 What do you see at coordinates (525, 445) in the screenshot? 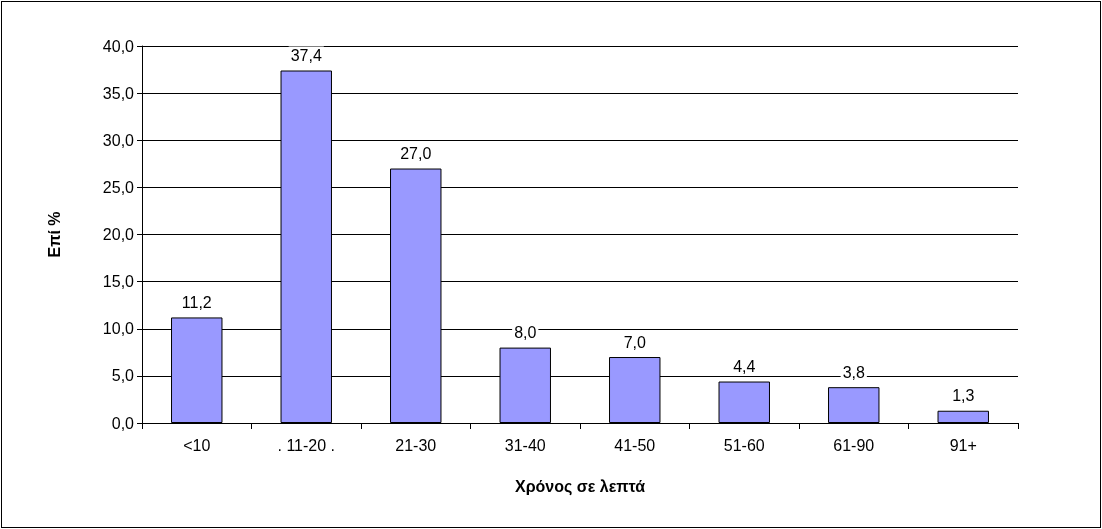
I see `x-tick-label: 31-40` at bounding box center [525, 445].